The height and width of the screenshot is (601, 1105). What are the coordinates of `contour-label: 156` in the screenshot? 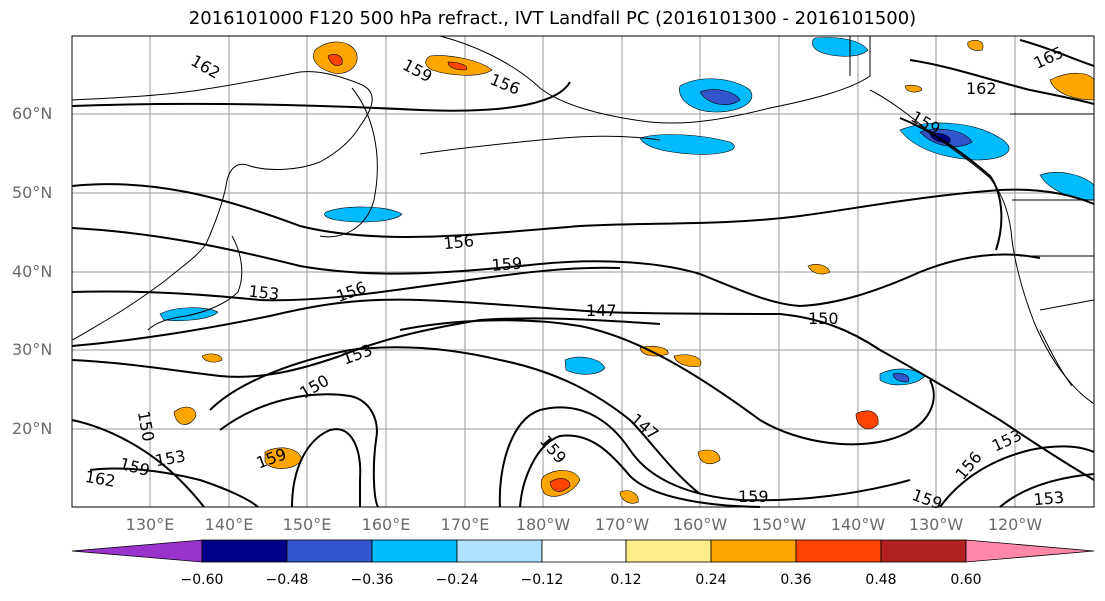 It's located at (458, 242).